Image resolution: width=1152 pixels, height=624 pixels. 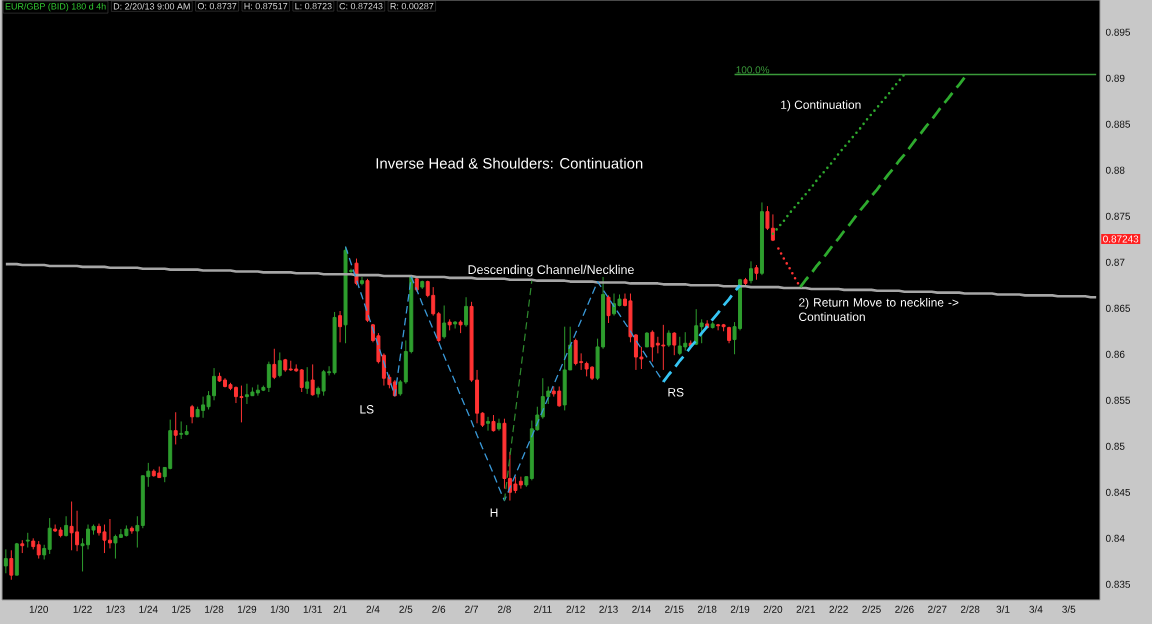 I want to click on x-tick-label: 2/7, so click(x=471, y=609).